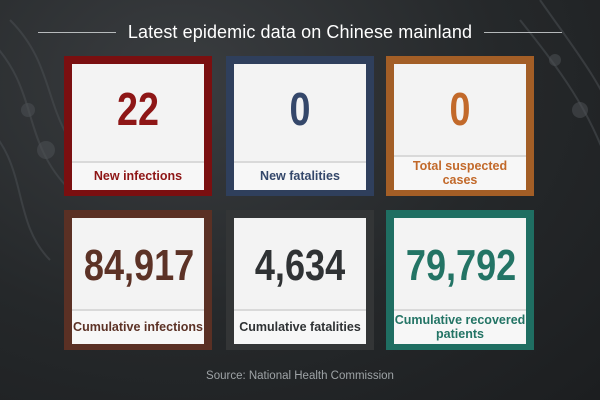 The width and height of the screenshot is (600, 400). I want to click on stat-card-new-infections: 22 New infections, so click(138, 126).